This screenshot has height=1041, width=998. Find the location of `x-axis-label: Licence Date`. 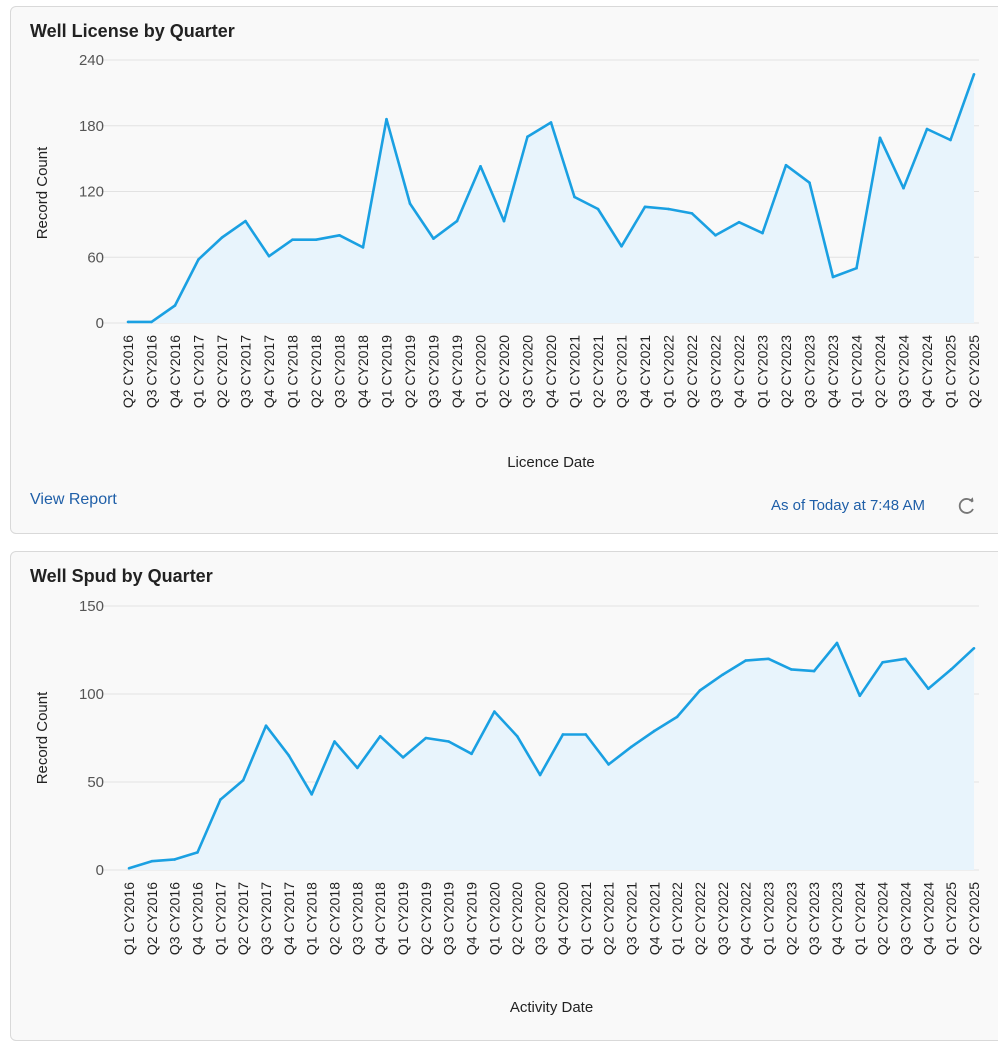

x-axis-label: Licence Date is located at coordinates (551, 462).